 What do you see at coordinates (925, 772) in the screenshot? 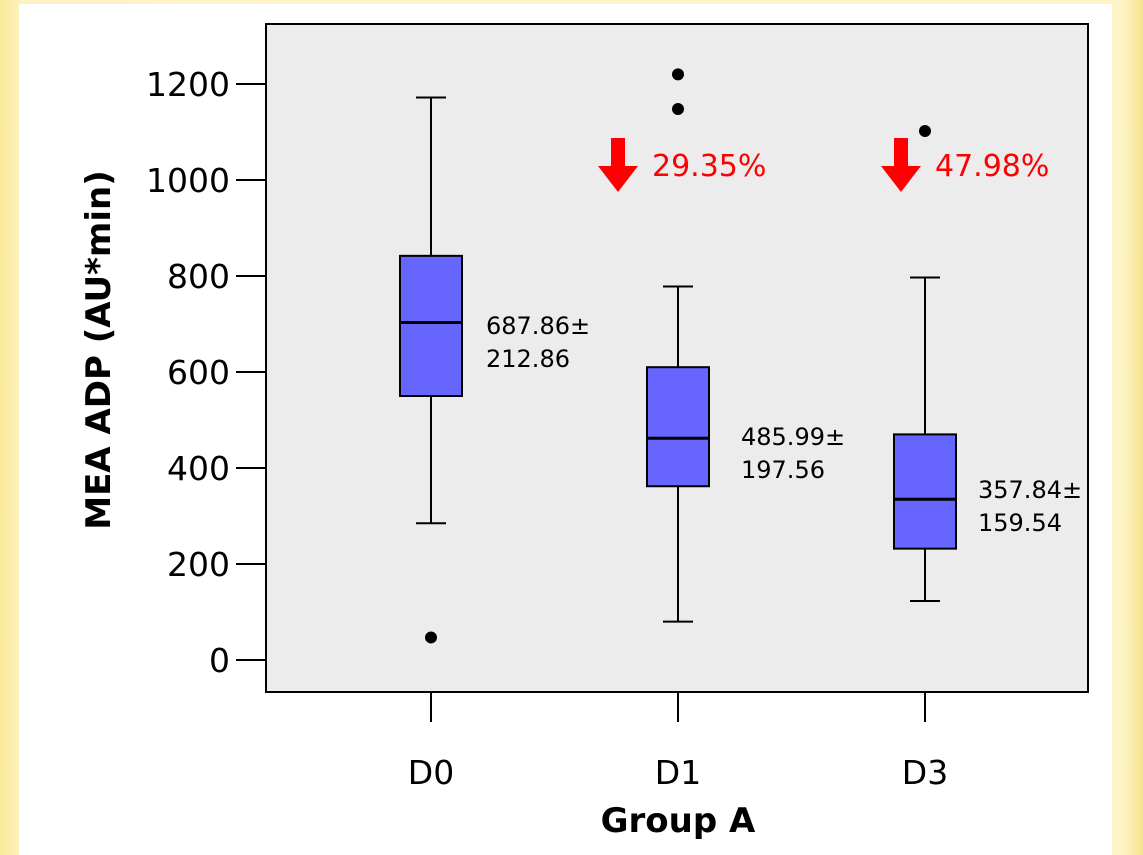
I see `x-tick-label: D3` at bounding box center [925, 772].